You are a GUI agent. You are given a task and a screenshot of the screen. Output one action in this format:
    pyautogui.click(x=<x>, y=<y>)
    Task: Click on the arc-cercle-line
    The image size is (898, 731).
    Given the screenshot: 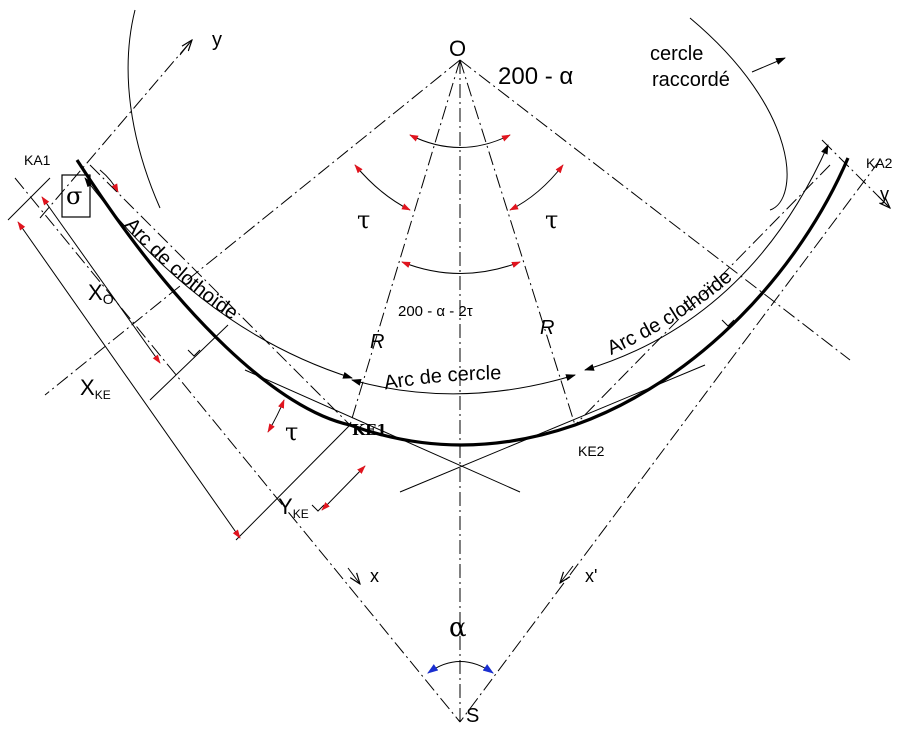 What is the action you would take?
    pyautogui.click(x=463, y=384)
    